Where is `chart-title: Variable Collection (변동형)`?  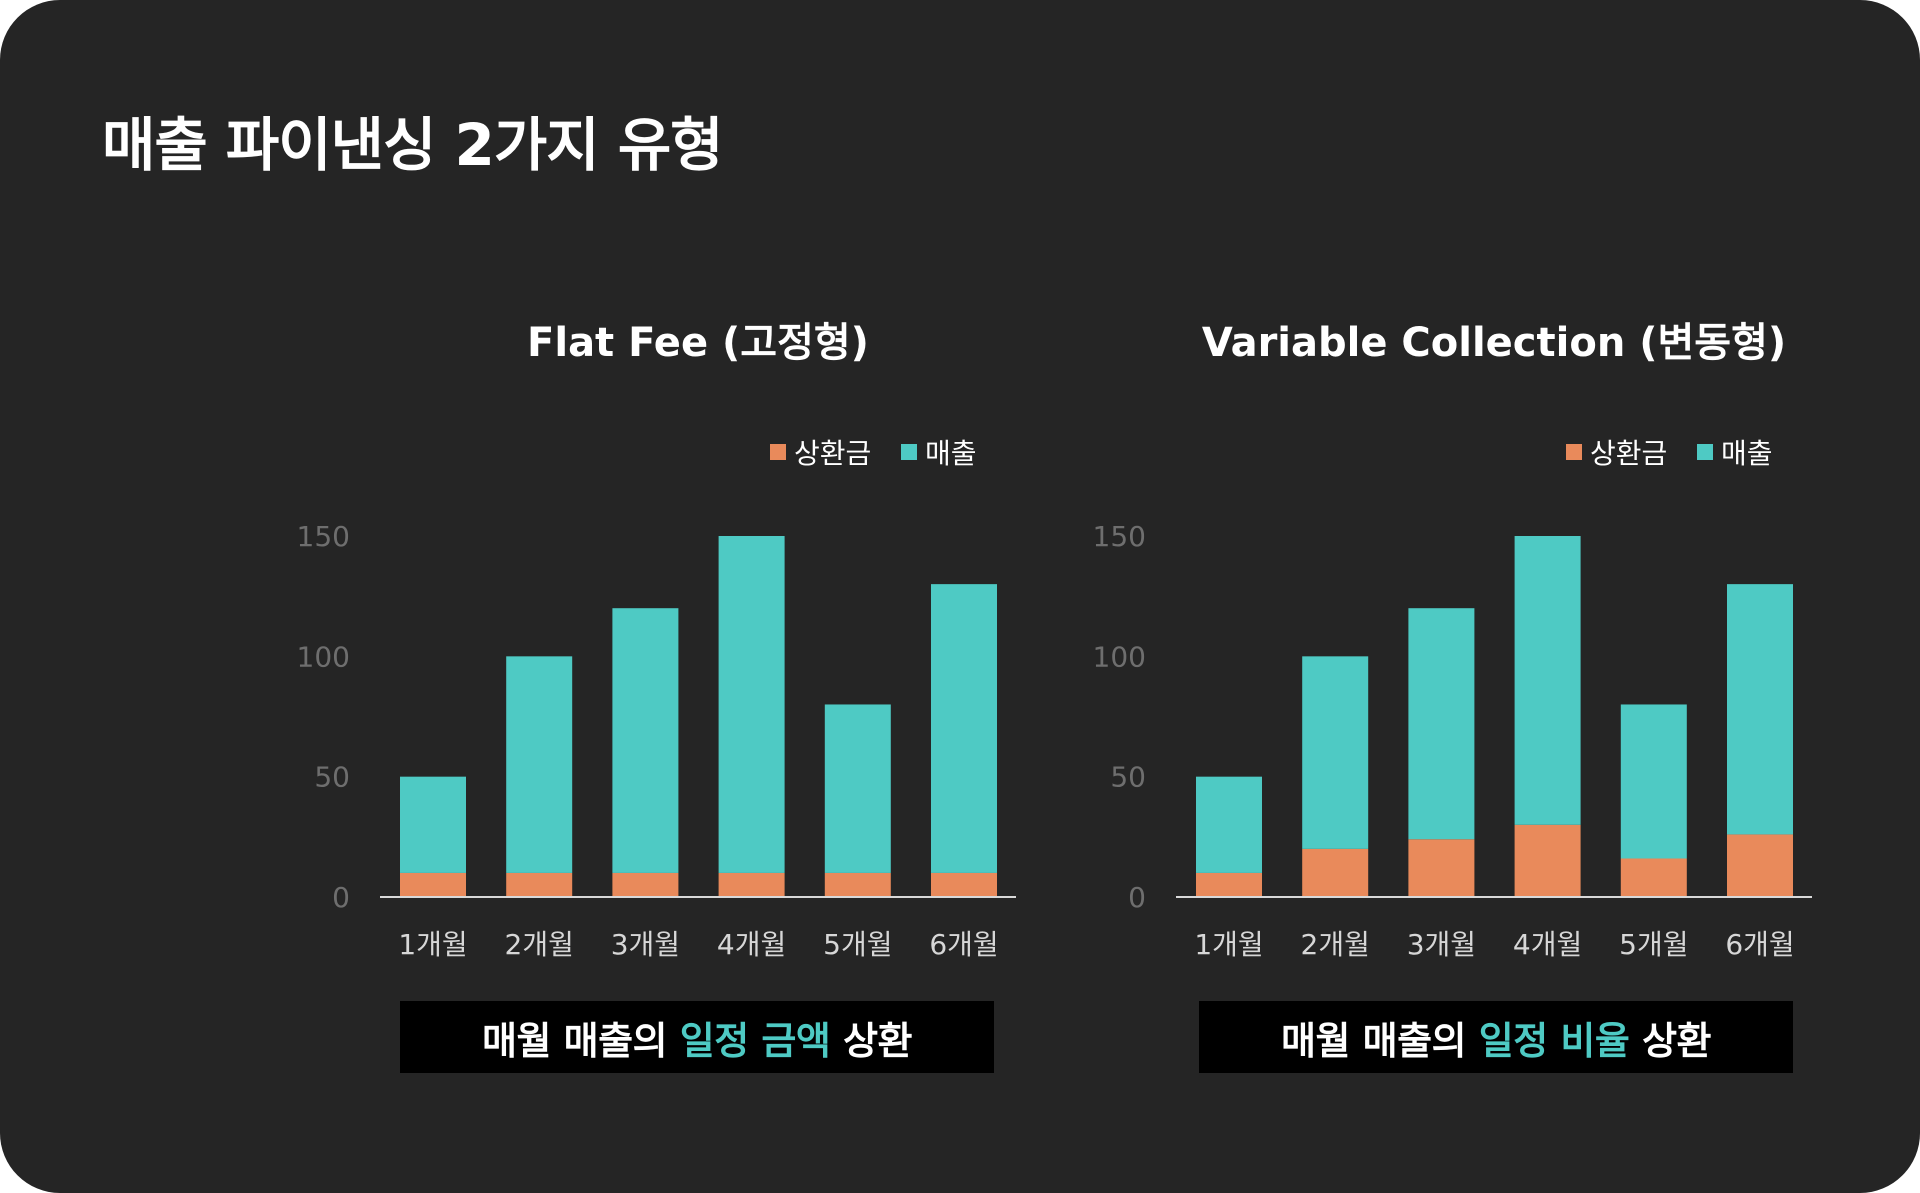
chart-title: Variable Collection (변동형) is located at coordinates (1494, 343).